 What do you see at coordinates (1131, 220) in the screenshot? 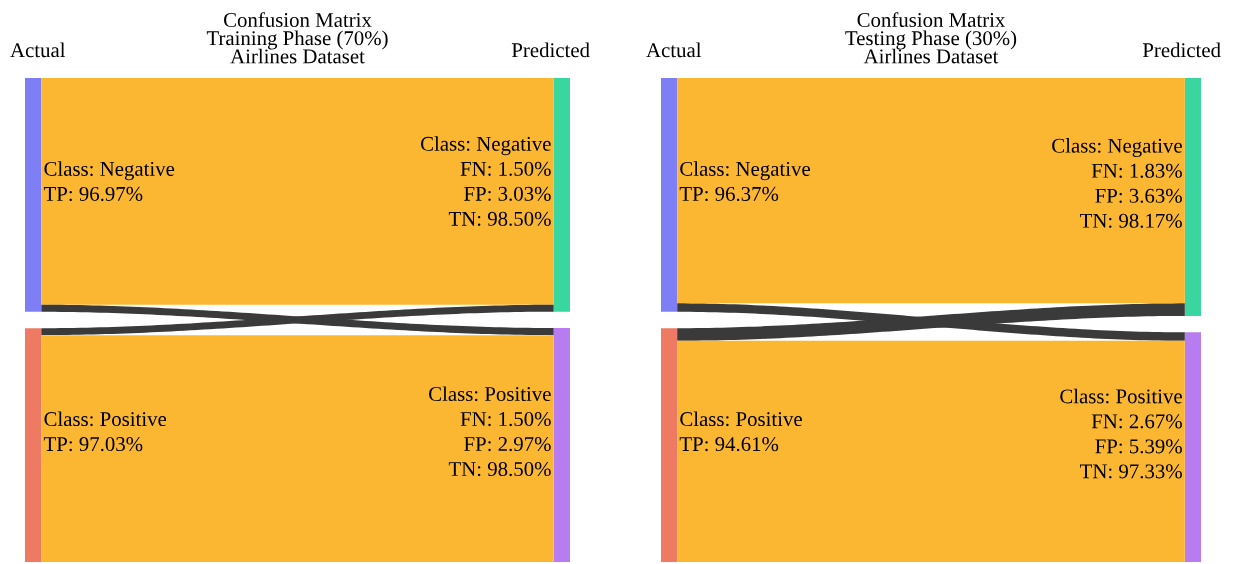
I see `text: TN: 98.17%` at bounding box center [1131, 220].